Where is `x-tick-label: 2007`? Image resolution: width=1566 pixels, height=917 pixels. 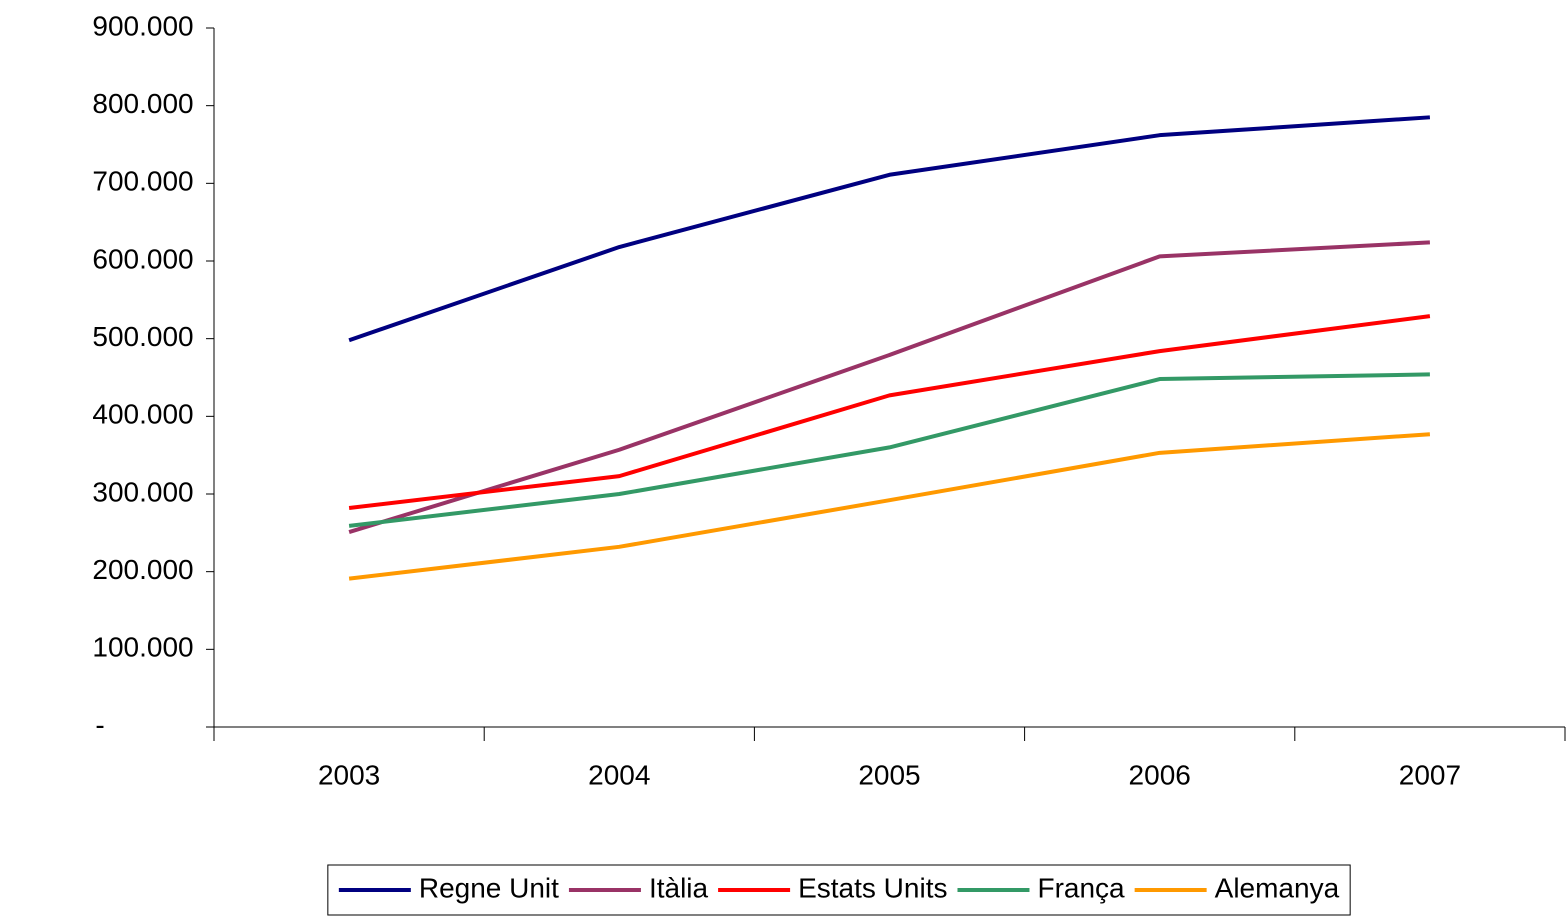 x-tick-label: 2007 is located at coordinates (1430, 774).